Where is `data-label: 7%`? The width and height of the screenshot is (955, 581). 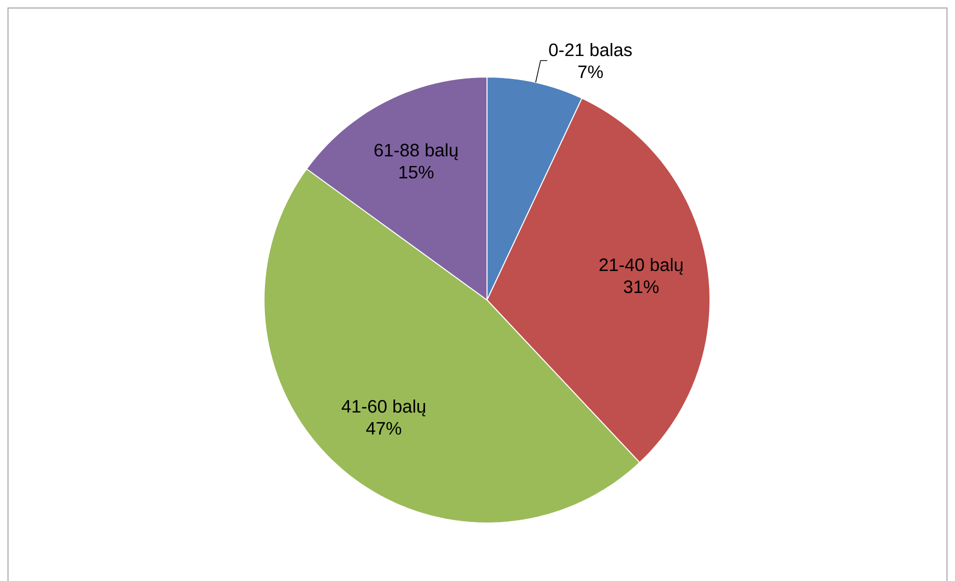 data-label: 7% is located at coordinates (590, 72).